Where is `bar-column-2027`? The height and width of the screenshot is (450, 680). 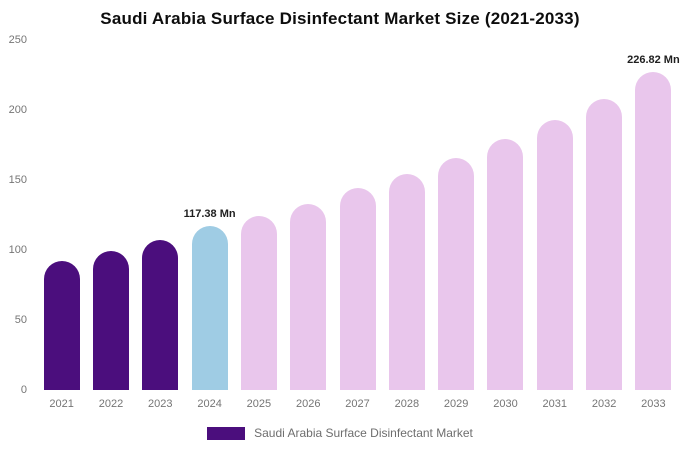
bar-column-2027 is located at coordinates (357, 215).